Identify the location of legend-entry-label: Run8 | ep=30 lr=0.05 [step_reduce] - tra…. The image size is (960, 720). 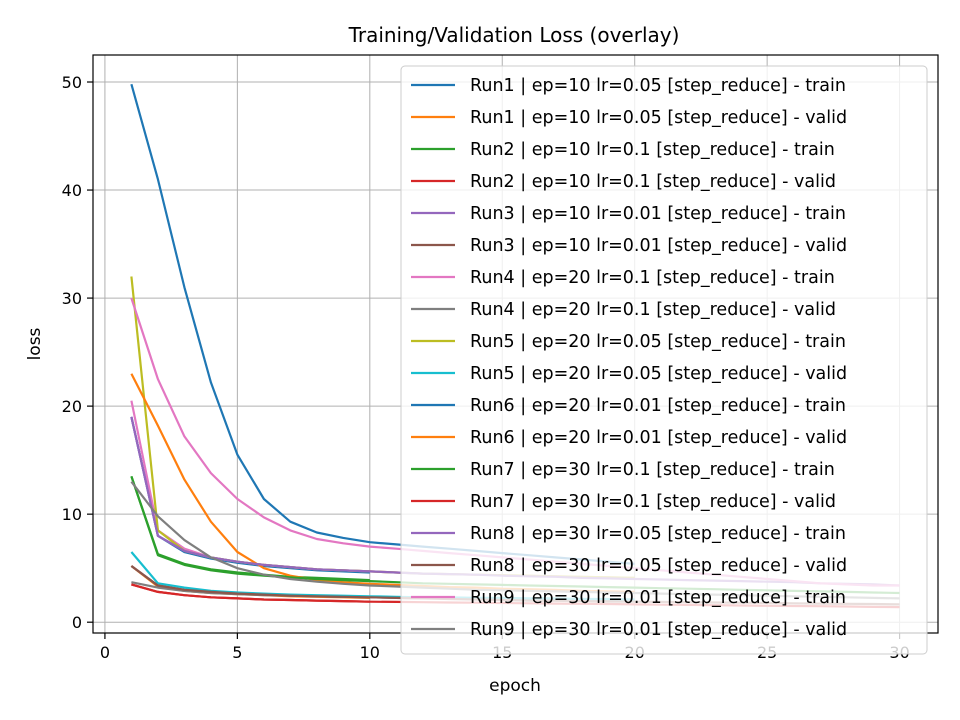
(658, 534).